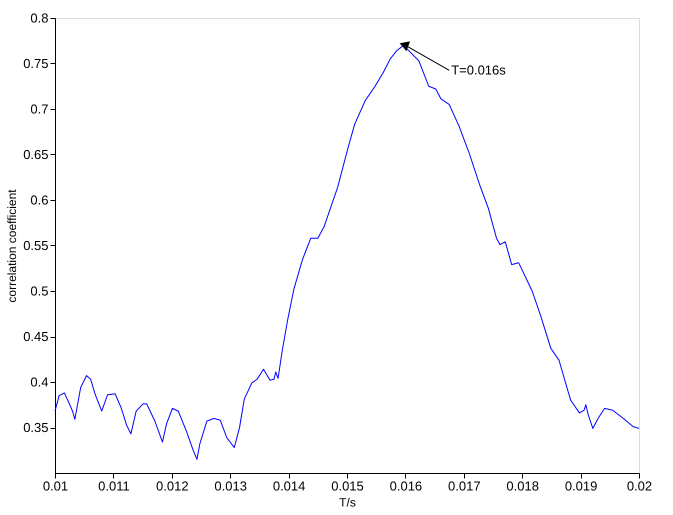  What do you see at coordinates (39, 291) in the screenshot?
I see `y-tick-label: 0.5` at bounding box center [39, 291].